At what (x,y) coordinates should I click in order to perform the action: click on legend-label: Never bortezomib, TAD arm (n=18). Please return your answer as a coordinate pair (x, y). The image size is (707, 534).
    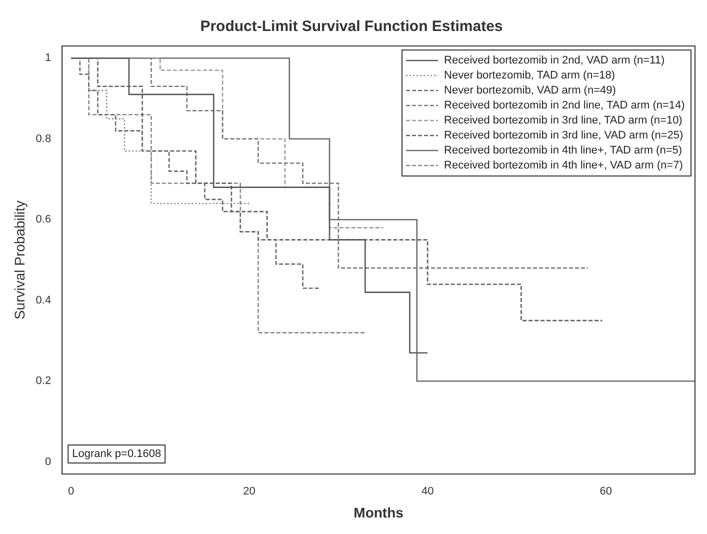
    Looking at the image, I should click on (530, 76).